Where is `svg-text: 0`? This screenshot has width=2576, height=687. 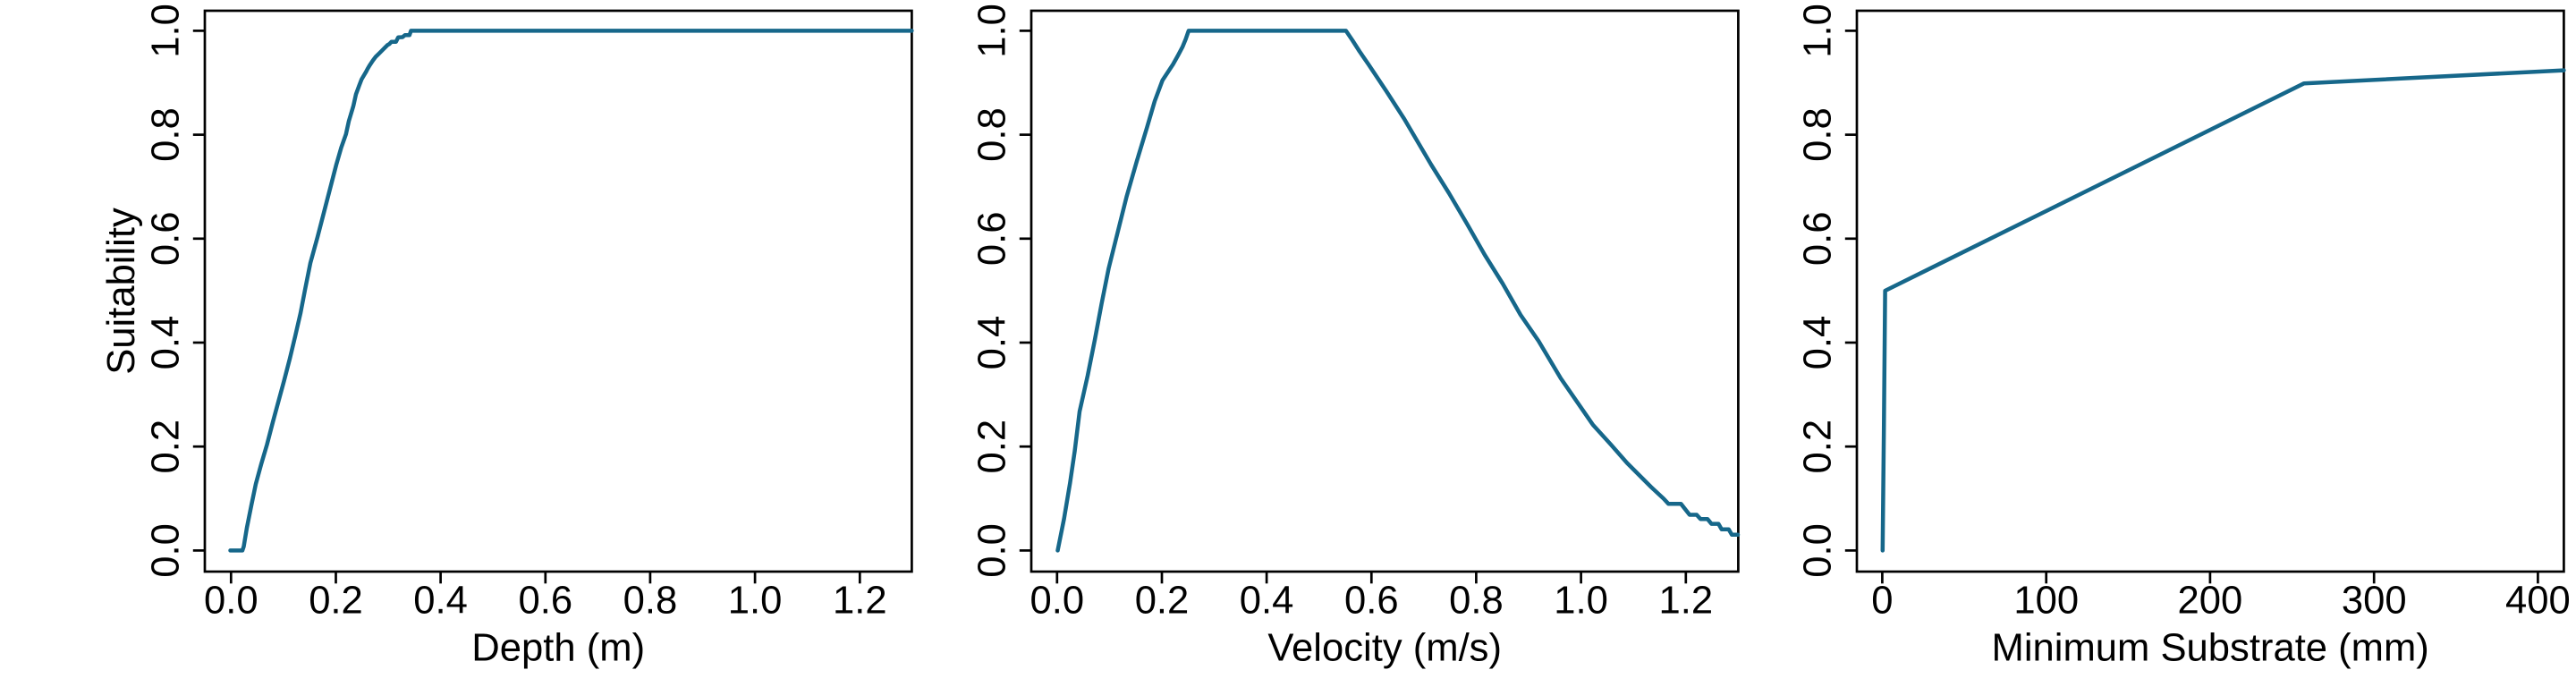 svg-text: 0 is located at coordinates (1882, 601).